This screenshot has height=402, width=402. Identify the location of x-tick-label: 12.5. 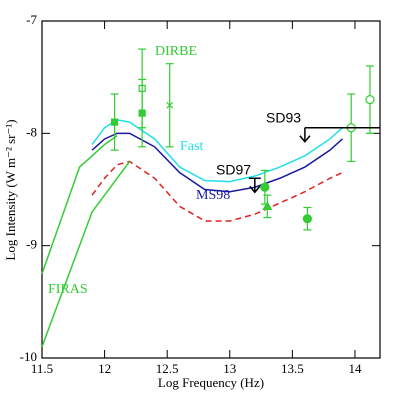
(167, 368).